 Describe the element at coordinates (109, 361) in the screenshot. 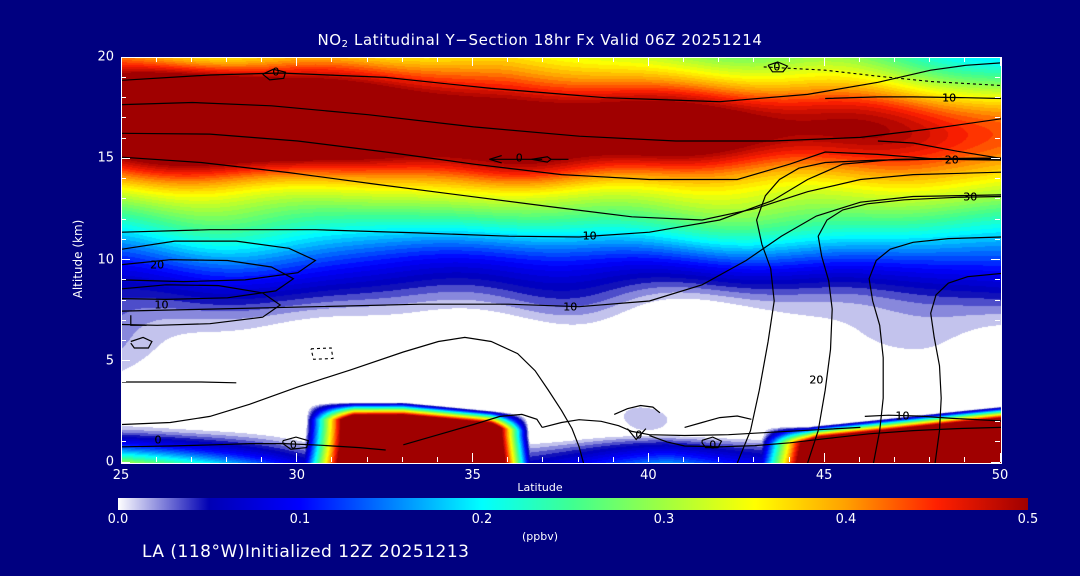

I see `y-axis-tick-label: 5` at that location.